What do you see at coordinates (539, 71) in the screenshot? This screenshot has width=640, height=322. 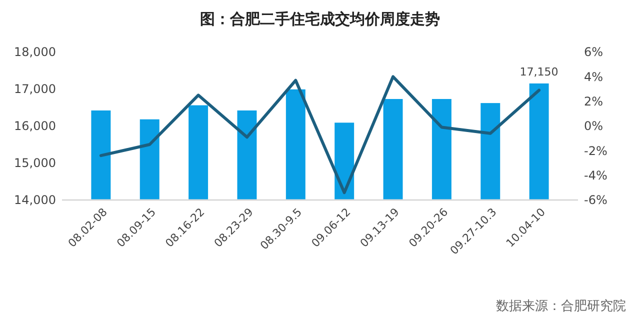 I see `data-label: 17,150` at bounding box center [539, 71].